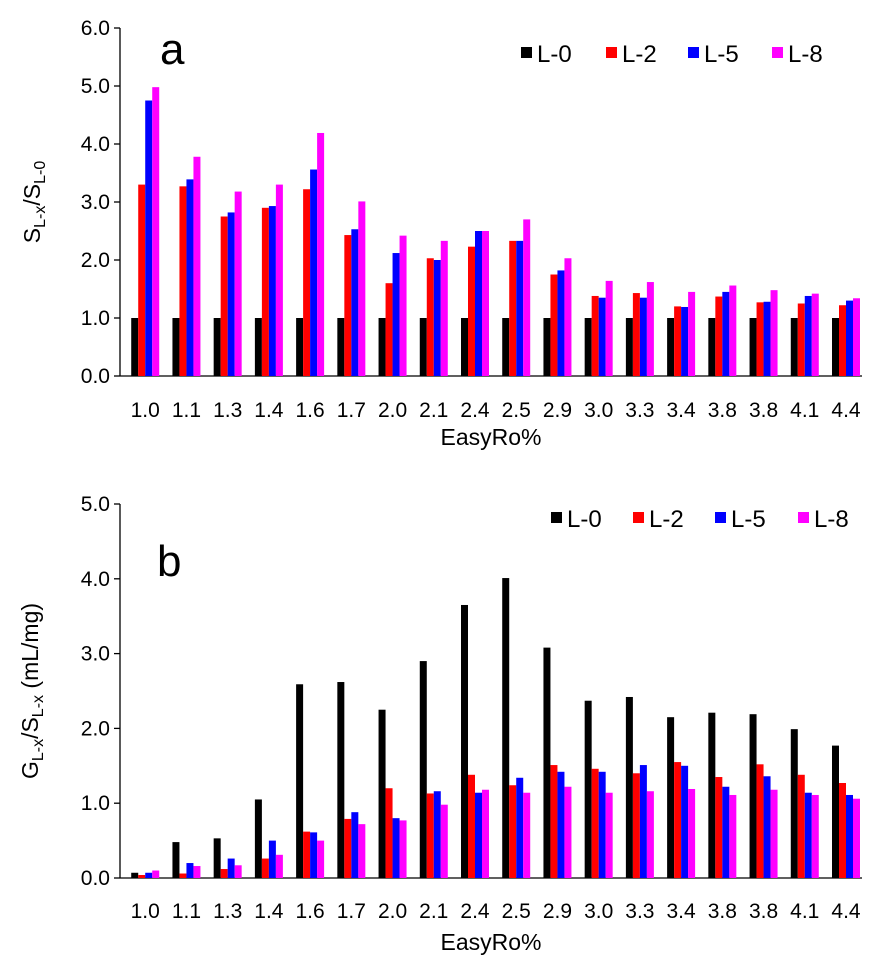 This screenshot has height=978, width=883. What do you see at coordinates (95, 654) in the screenshot?
I see `y-tick-label: 3.0` at bounding box center [95, 654].